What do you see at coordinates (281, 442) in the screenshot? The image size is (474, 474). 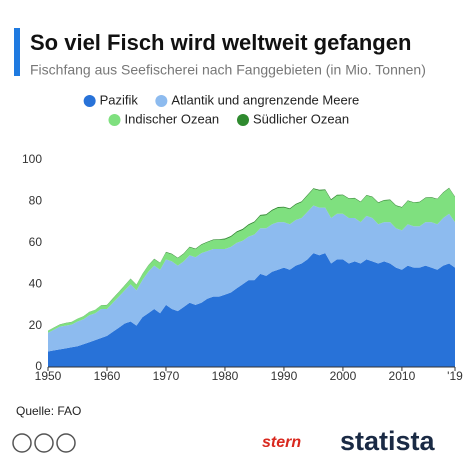 I see `brand-stern: stern` at bounding box center [281, 442].